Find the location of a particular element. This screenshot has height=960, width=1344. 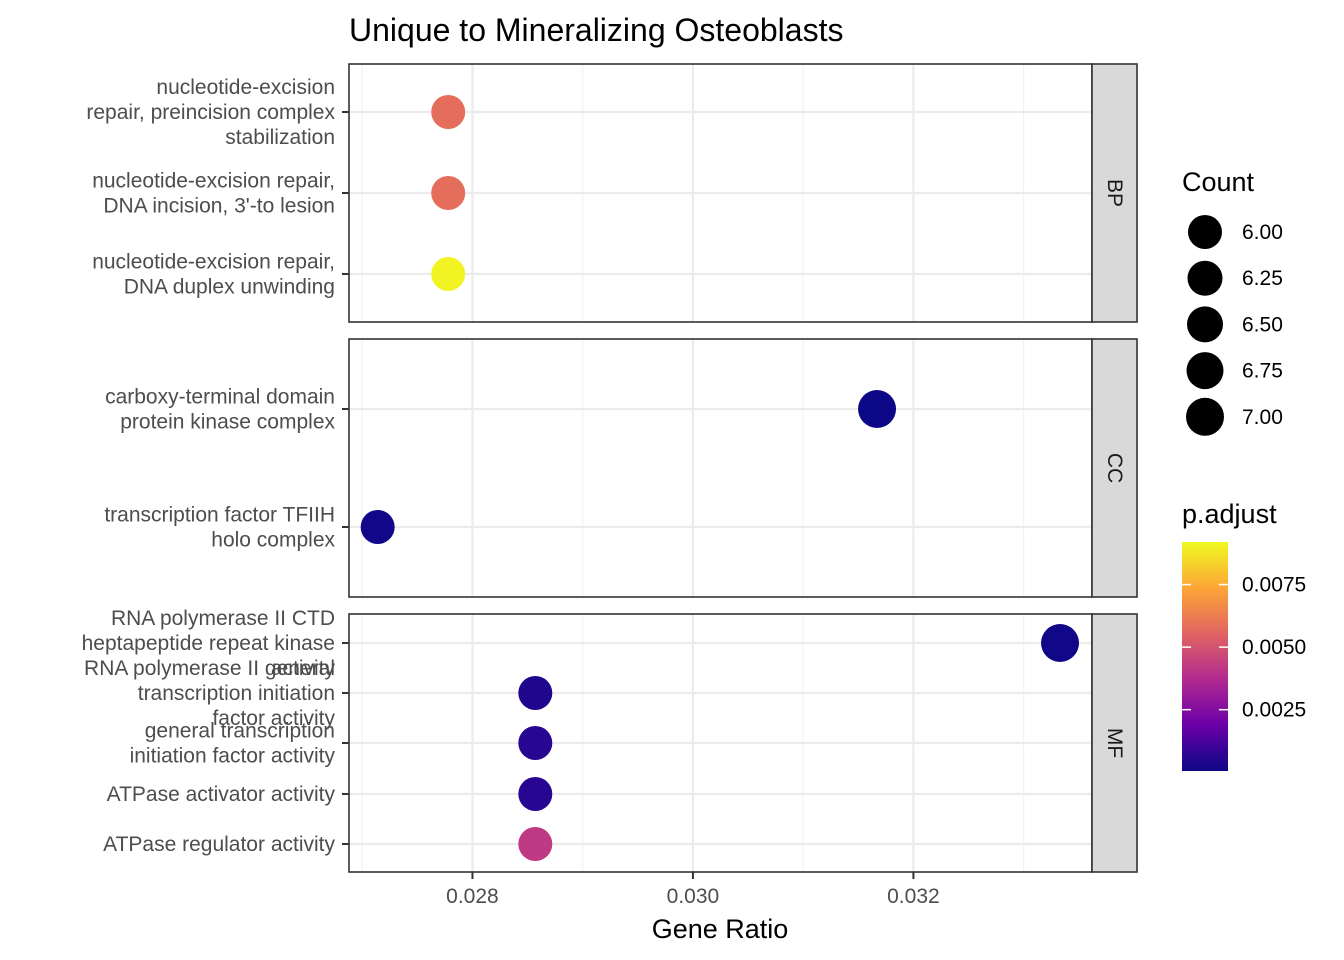

y-tick-label-line: transcription initiation is located at coordinates (236, 693).